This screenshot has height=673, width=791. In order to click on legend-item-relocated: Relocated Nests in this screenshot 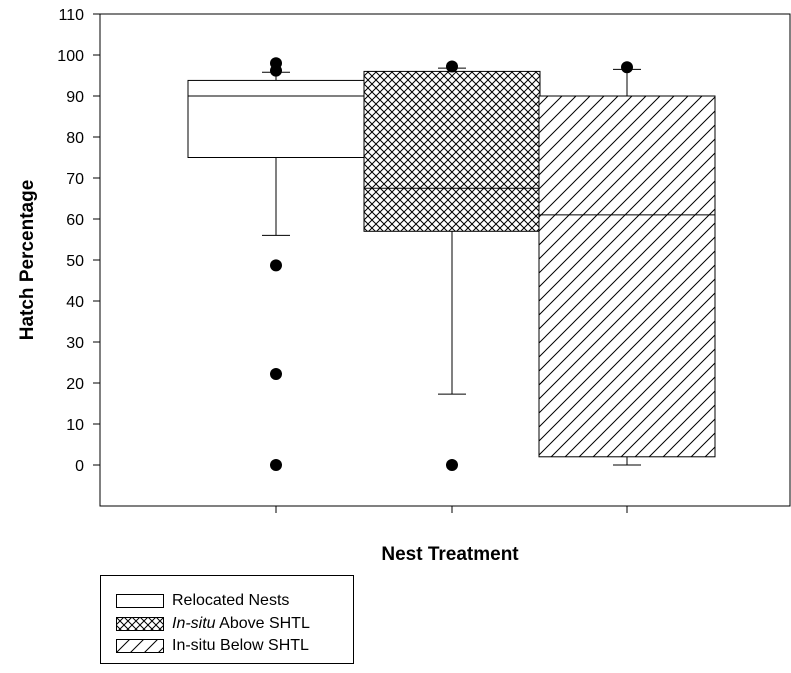, I will do `click(202, 601)`.